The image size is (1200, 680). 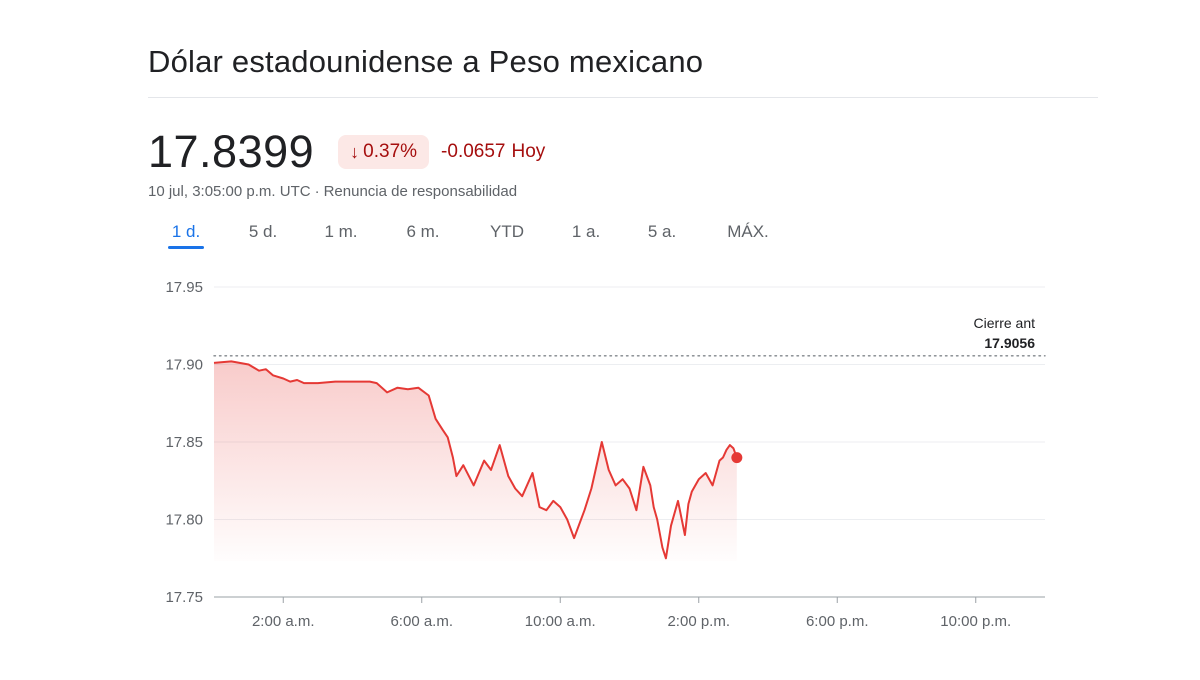 I want to click on series-line, so click(x=475, y=460).